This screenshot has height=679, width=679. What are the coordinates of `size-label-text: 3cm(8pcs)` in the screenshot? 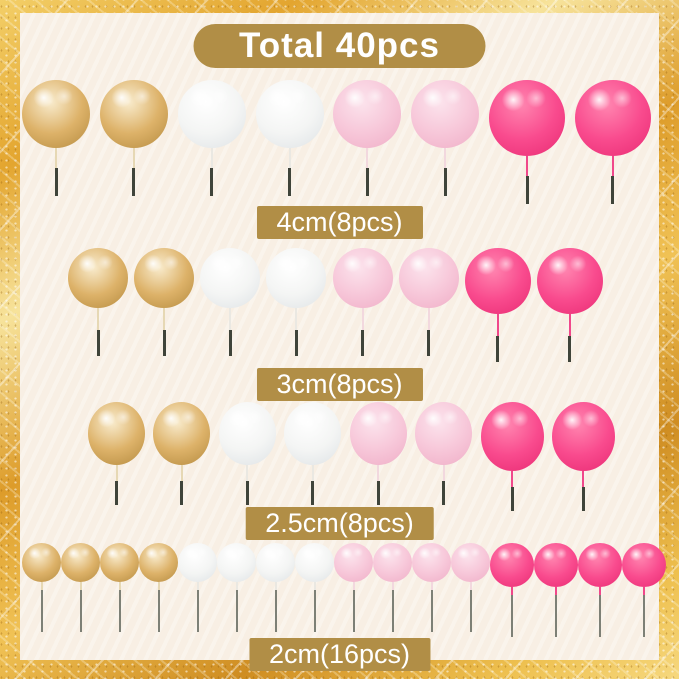 It's located at (339, 384).